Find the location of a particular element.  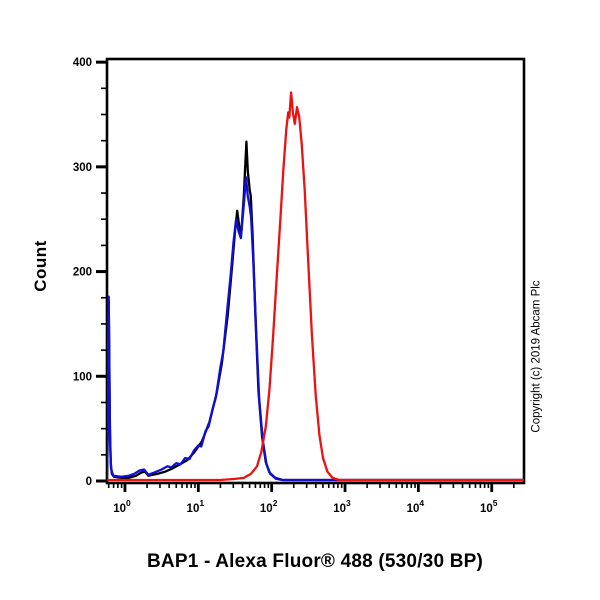

y-tick-label: 300 is located at coordinates (82, 168).